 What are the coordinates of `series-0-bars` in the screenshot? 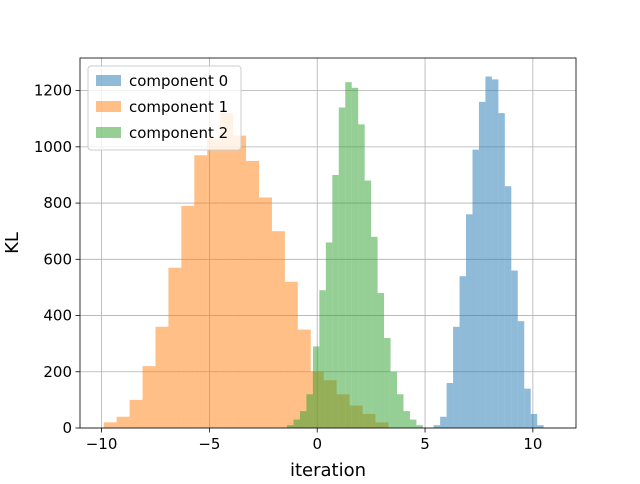 It's located at (488, 252).